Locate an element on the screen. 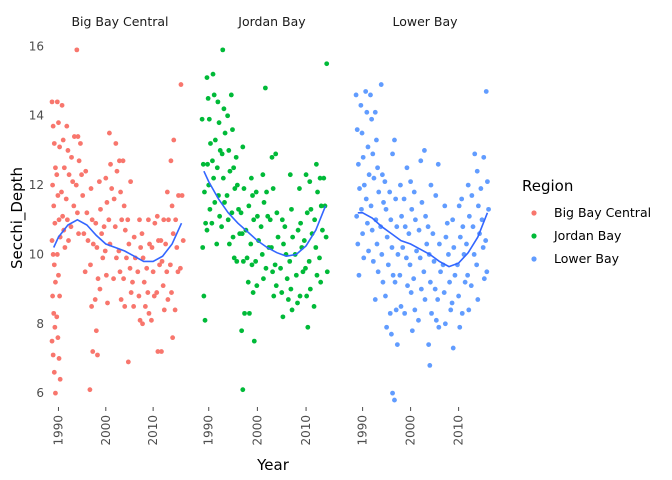 The width and height of the screenshot is (672, 480). legend-key is located at coordinates (534, 213).